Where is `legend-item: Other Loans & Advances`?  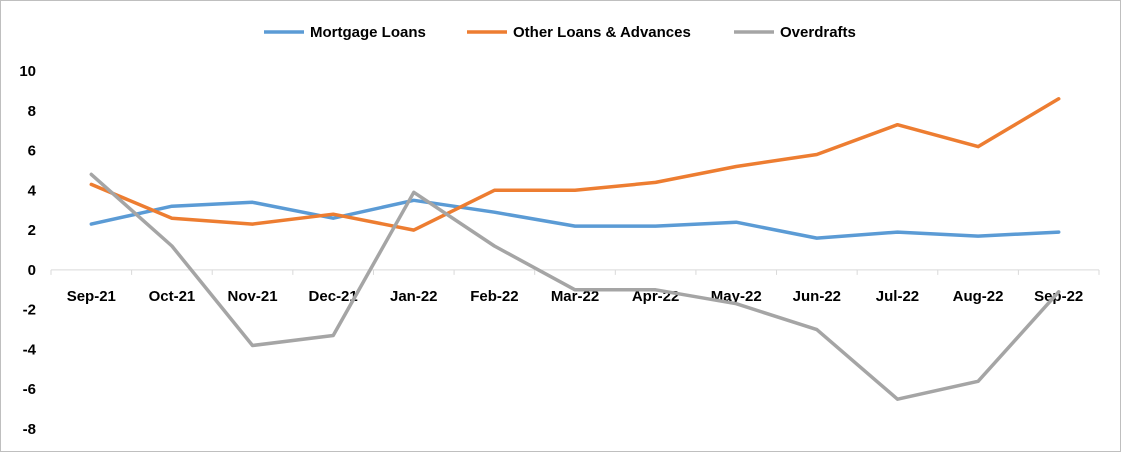
legend-item: Other Loans & Advances is located at coordinates (579, 32).